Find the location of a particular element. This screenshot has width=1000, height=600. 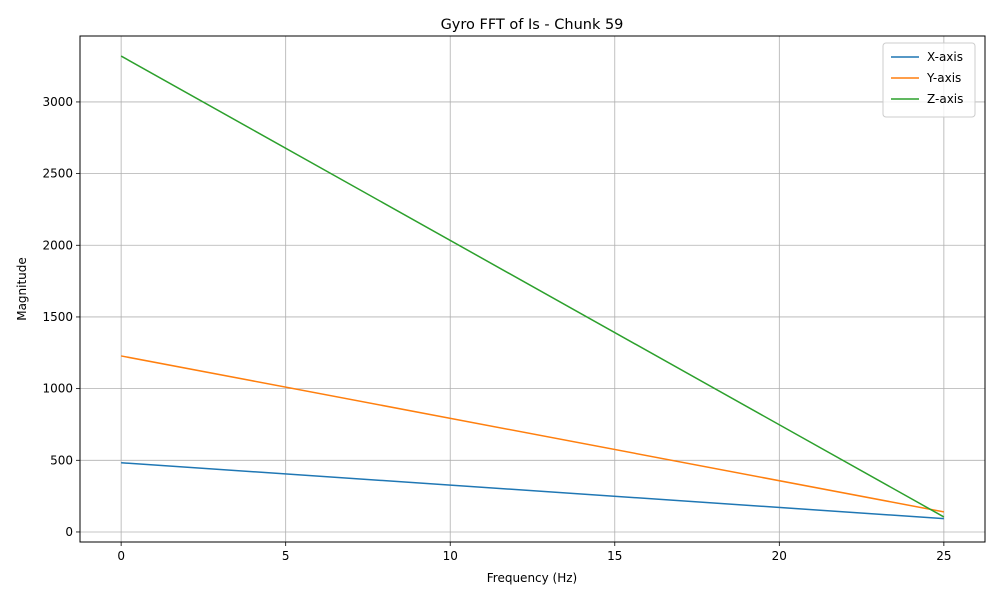

legend-label-y-axis: Y-axis is located at coordinates (943, 78).